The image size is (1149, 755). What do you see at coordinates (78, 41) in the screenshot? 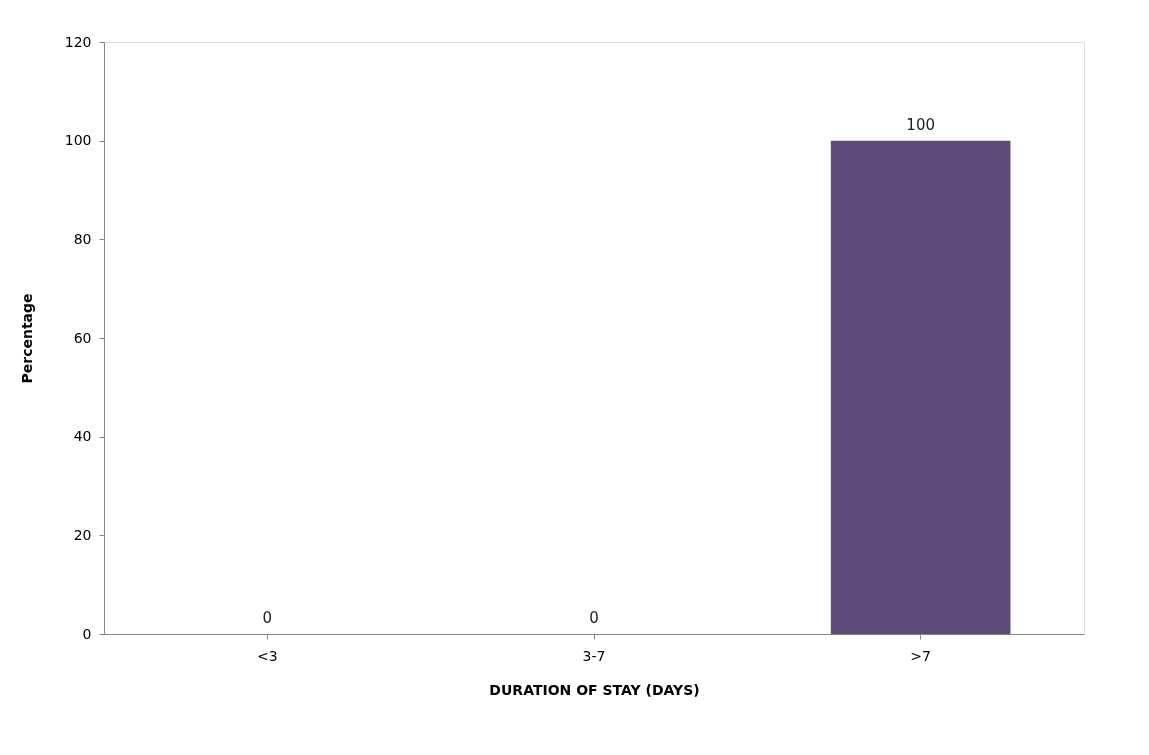
I see `y-tick-label: 120` at bounding box center [78, 41].